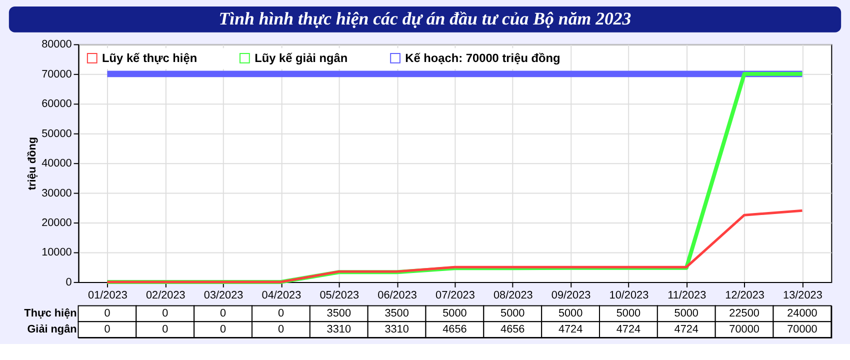  Describe the element at coordinates (629, 295) in the screenshot. I see `x-tick-label: 10/2023` at that location.